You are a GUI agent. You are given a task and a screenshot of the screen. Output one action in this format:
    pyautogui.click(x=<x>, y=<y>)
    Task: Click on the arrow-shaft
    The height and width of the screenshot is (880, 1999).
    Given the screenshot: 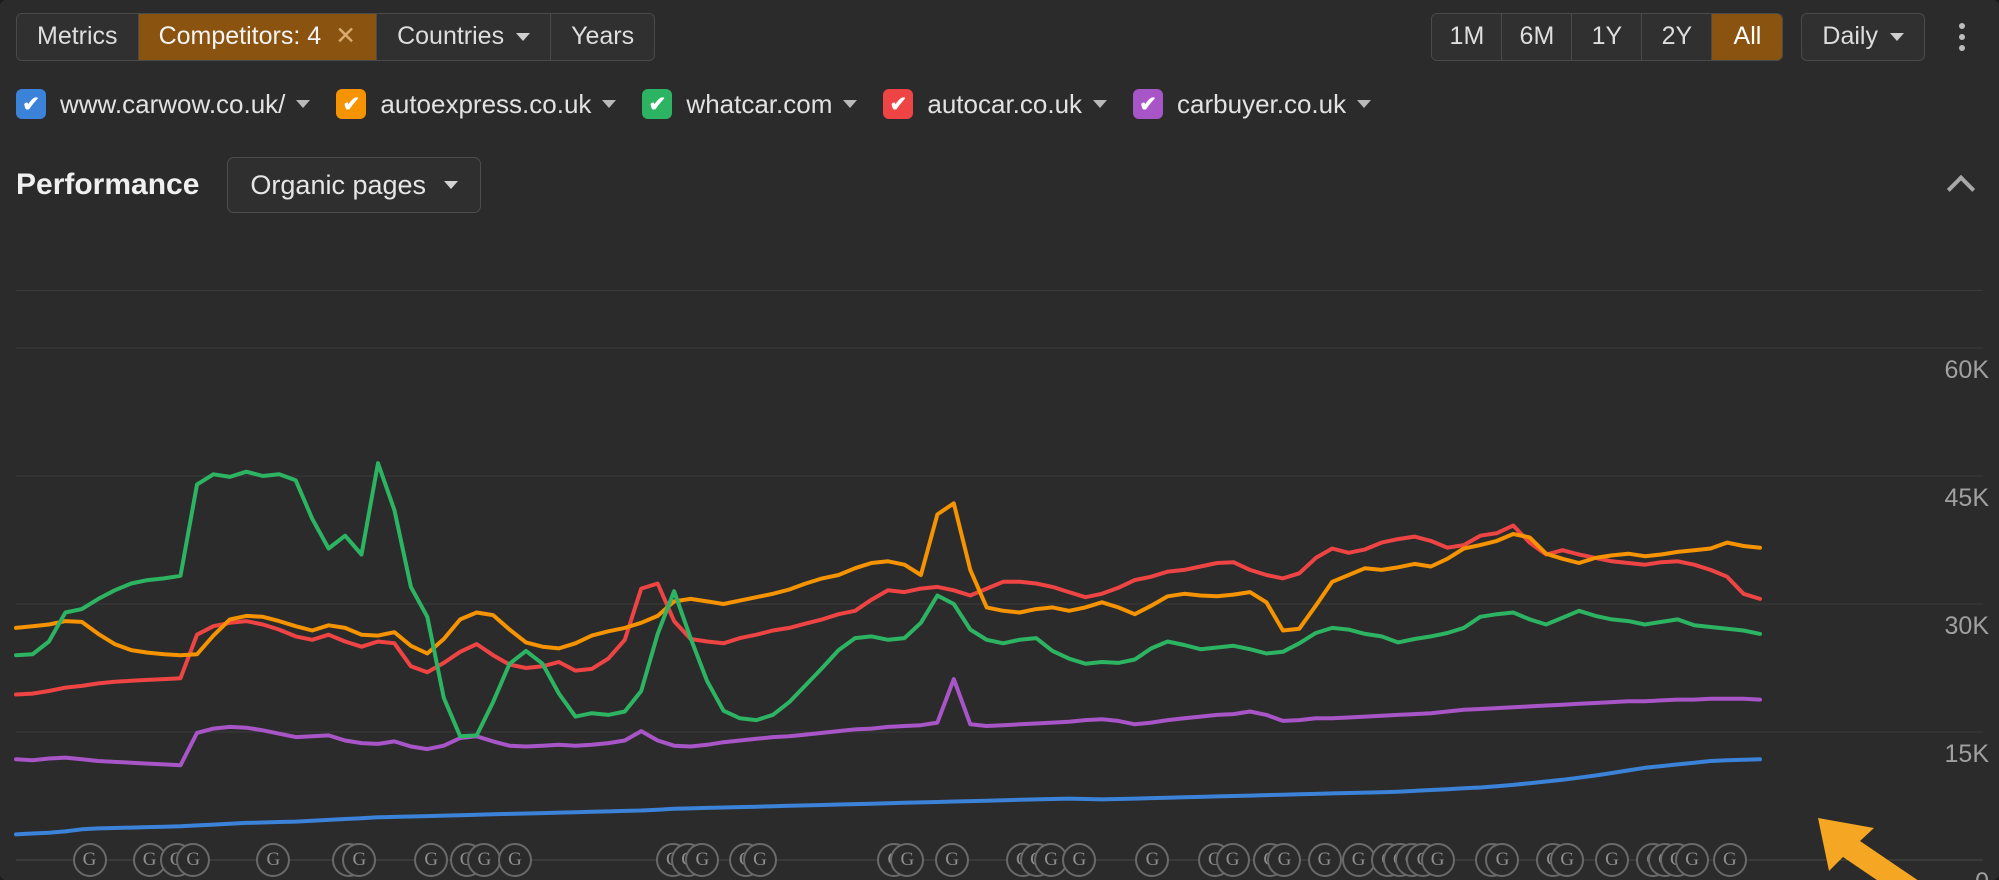 What is the action you would take?
    pyautogui.click(x=1877, y=861)
    